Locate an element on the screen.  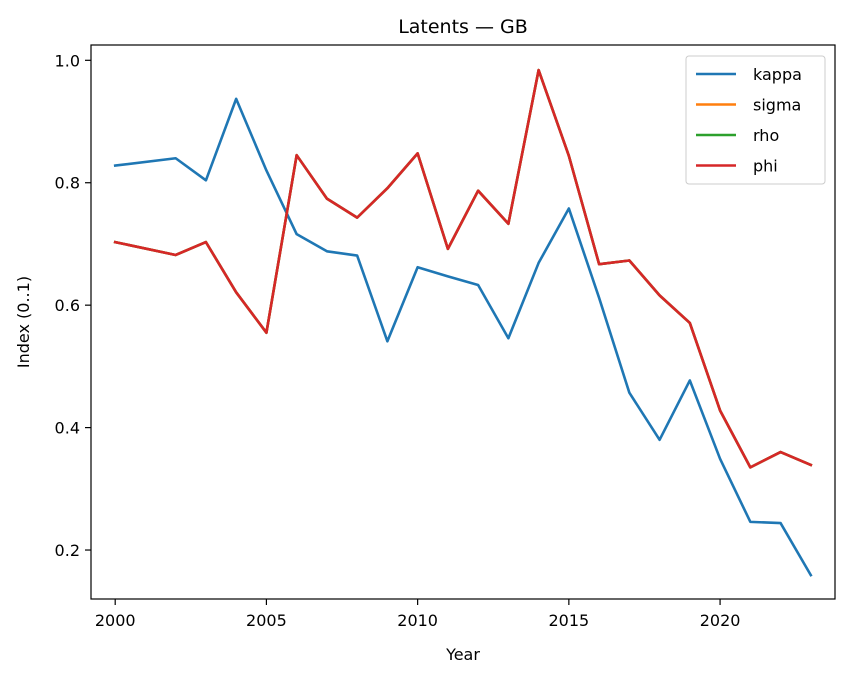
y-axis-label: Index (0..1) is located at coordinates (23, 322).